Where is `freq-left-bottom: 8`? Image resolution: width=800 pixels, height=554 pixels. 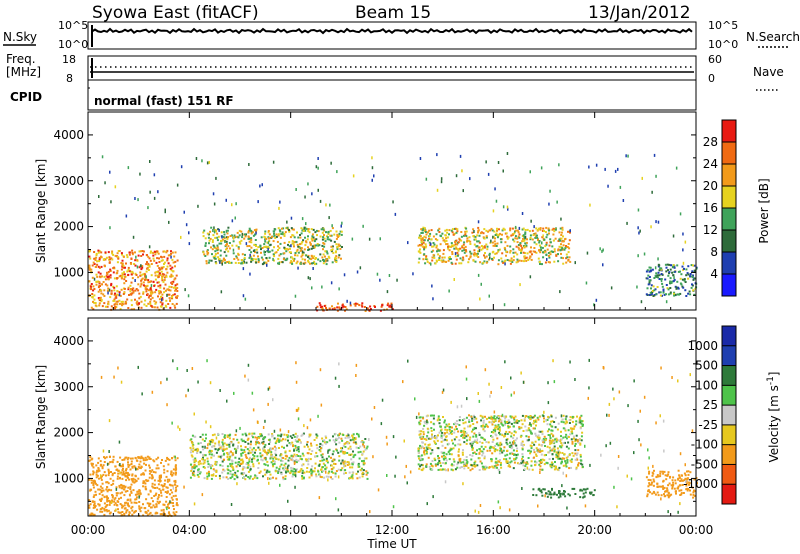
freq-left-bottom: 8 is located at coordinates (69, 78).